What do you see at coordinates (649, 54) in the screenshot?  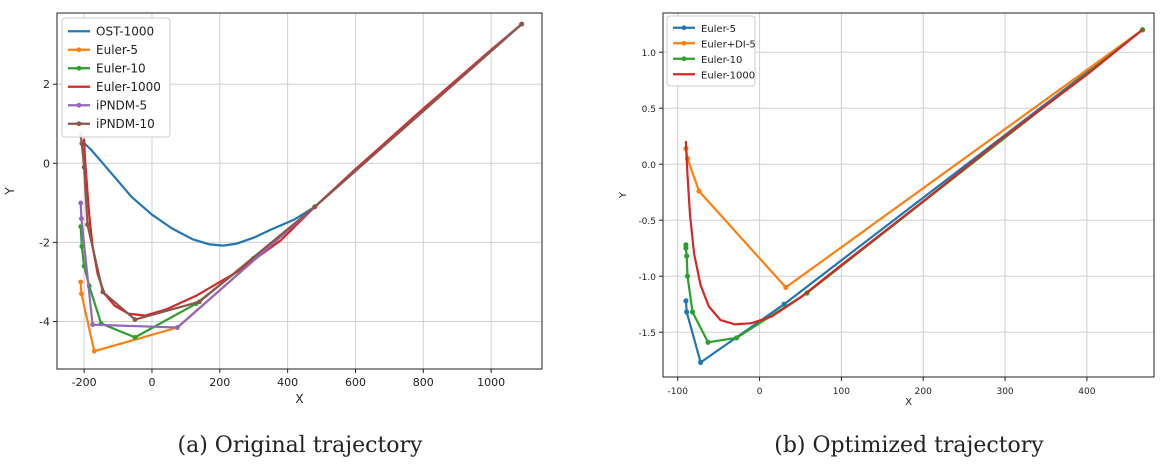 I see `y-tick-label: 1.0` at bounding box center [649, 54].